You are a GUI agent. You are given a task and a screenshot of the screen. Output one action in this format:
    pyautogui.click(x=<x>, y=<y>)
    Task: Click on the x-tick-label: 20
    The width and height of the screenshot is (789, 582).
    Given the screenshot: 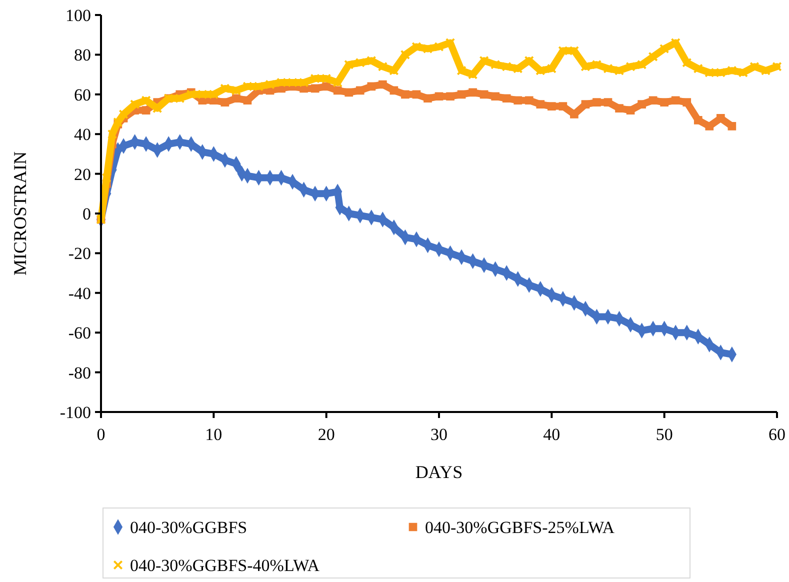 What is the action you would take?
    pyautogui.click(x=326, y=434)
    